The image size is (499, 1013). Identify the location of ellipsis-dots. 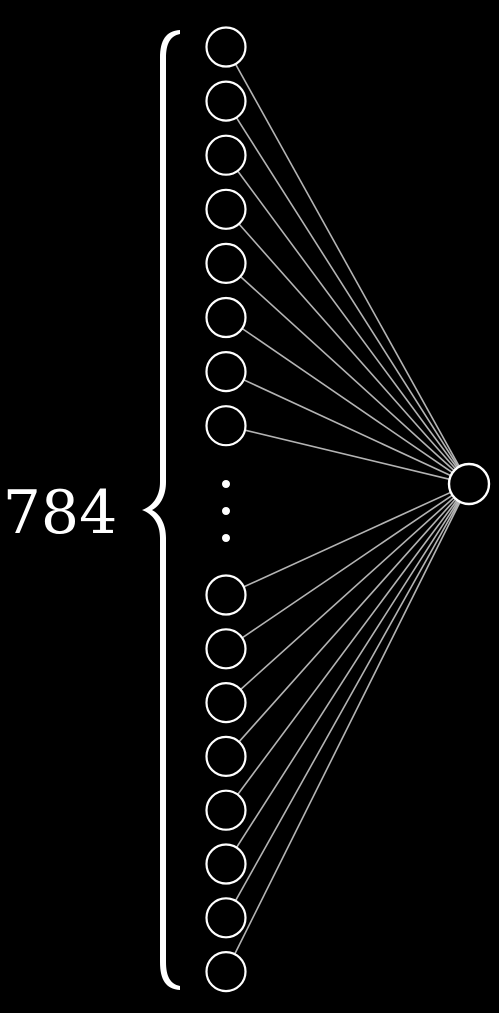
(226, 511).